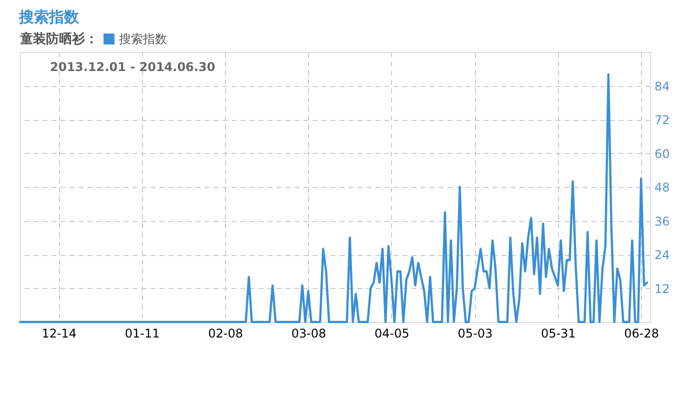 The height and width of the screenshot is (396, 693). What do you see at coordinates (642, 333) in the screenshot?
I see `x-tick-label: 06-28` at bounding box center [642, 333].